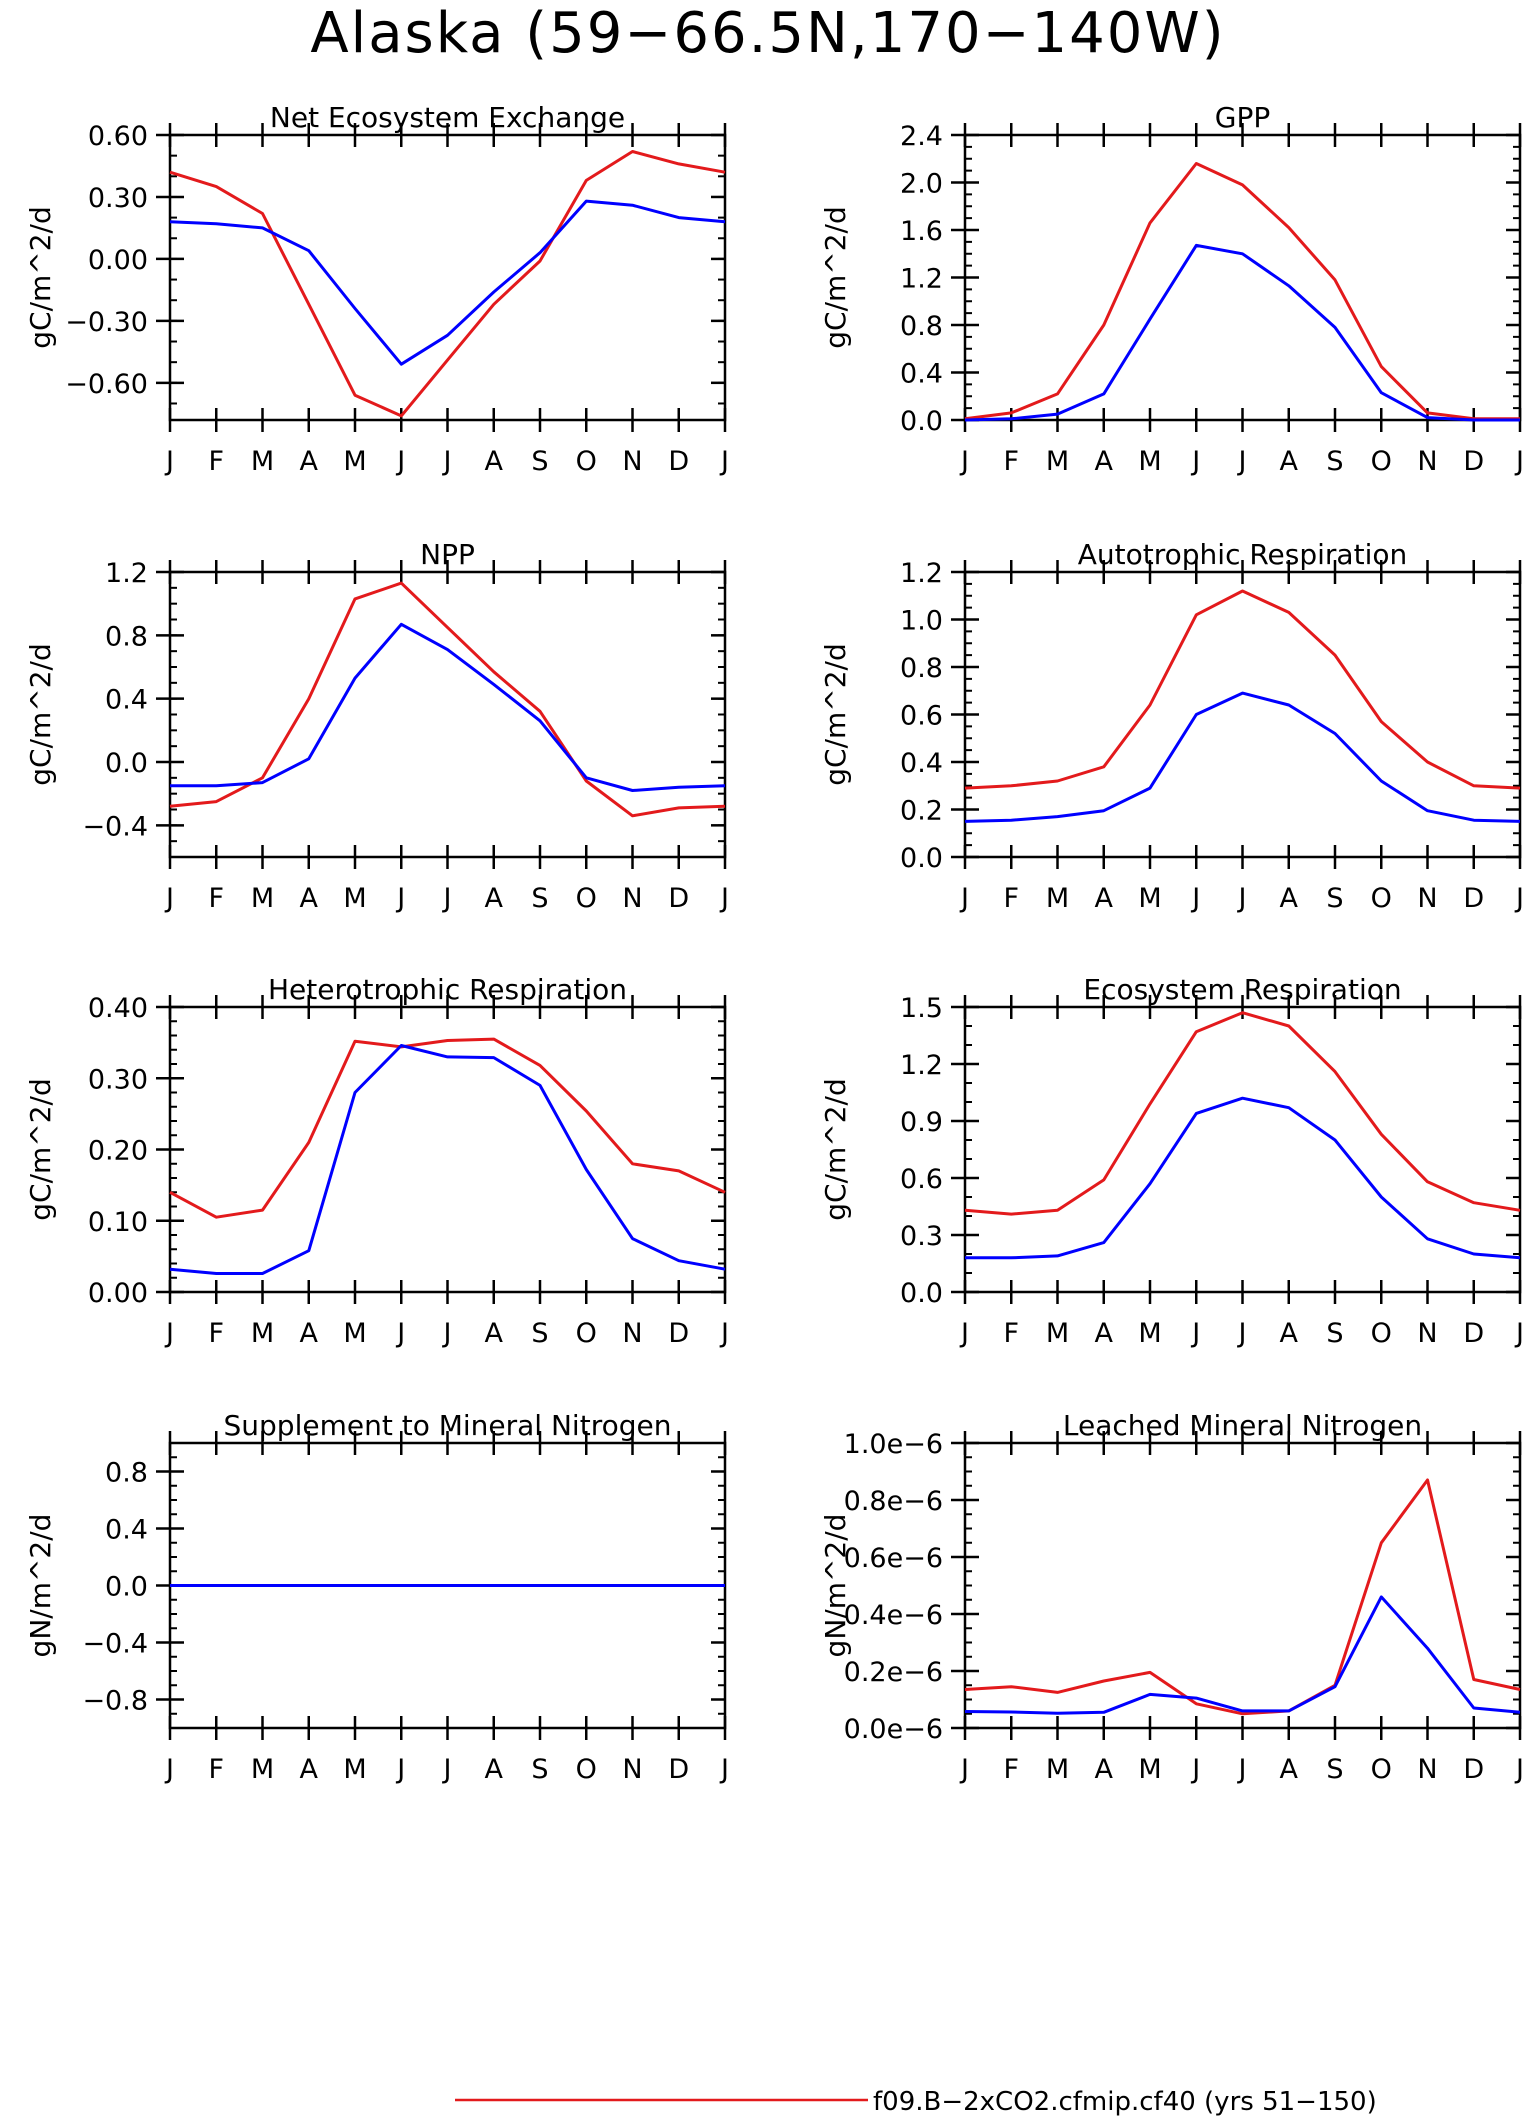 Image resolution: width=1537 pixels, height=2120 pixels. What do you see at coordinates (893, 1501) in the screenshot?
I see `y-tick-label: 0.8e−6` at bounding box center [893, 1501].